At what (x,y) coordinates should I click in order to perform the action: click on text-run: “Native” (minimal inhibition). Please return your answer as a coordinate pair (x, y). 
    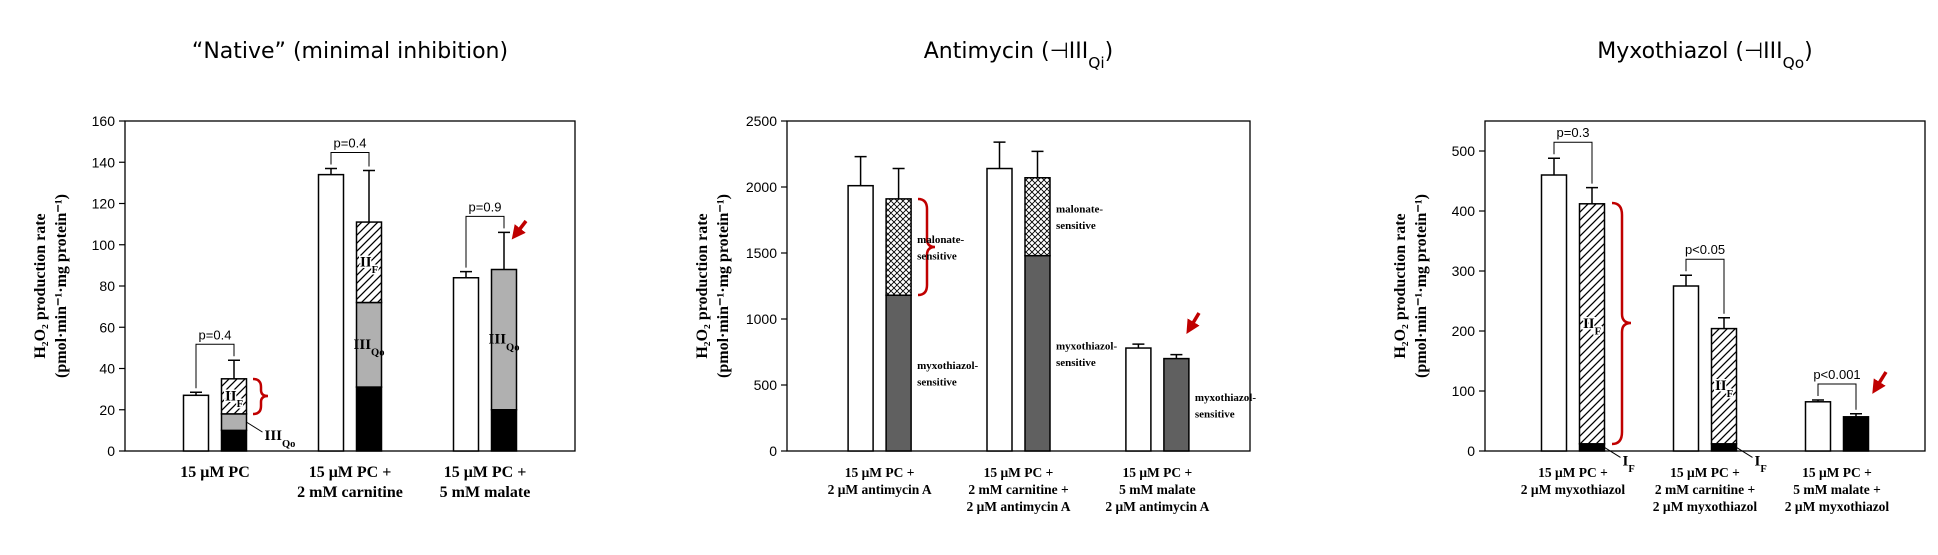
    Looking at the image, I should click on (350, 51).